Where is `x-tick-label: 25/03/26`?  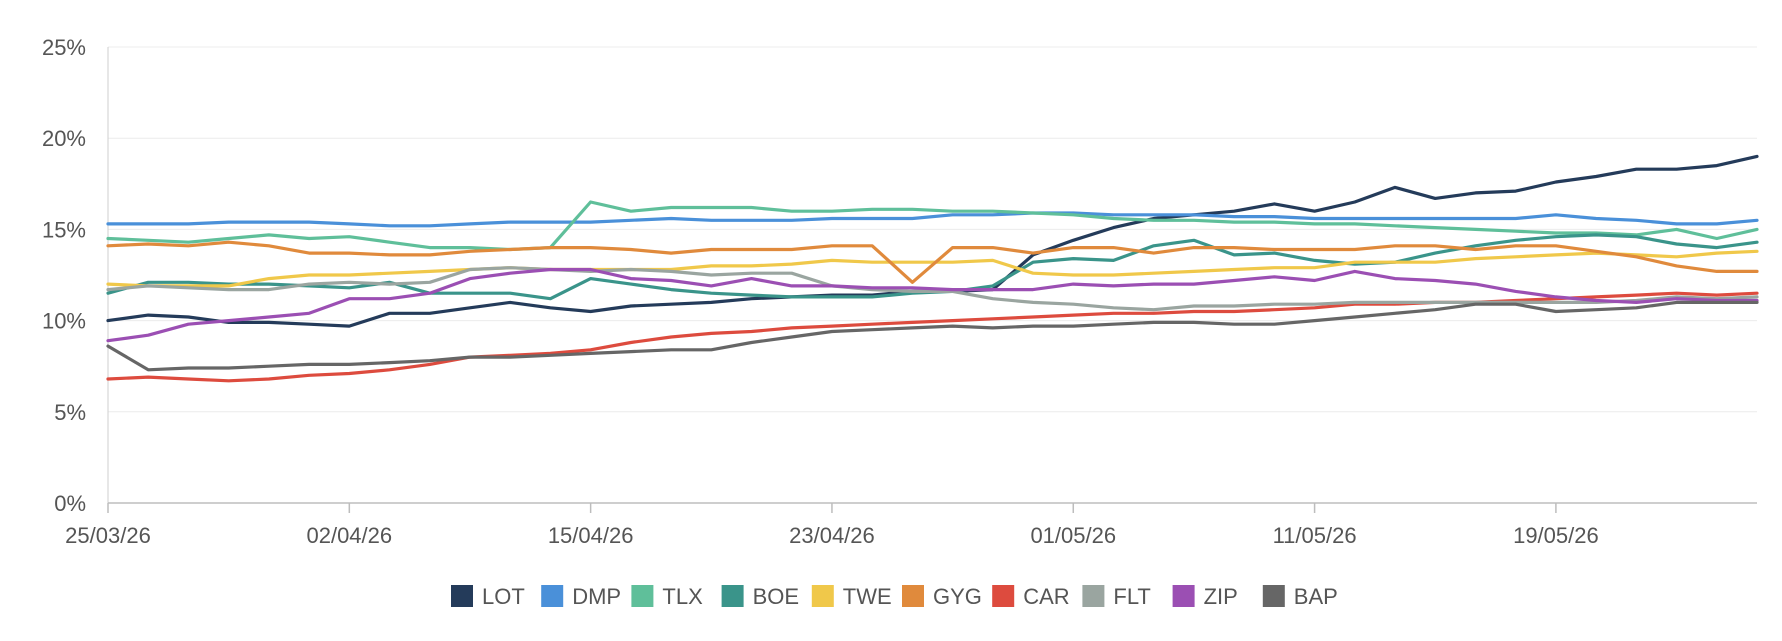 x-tick-label: 25/03/26 is located at coordinates (108, 535).